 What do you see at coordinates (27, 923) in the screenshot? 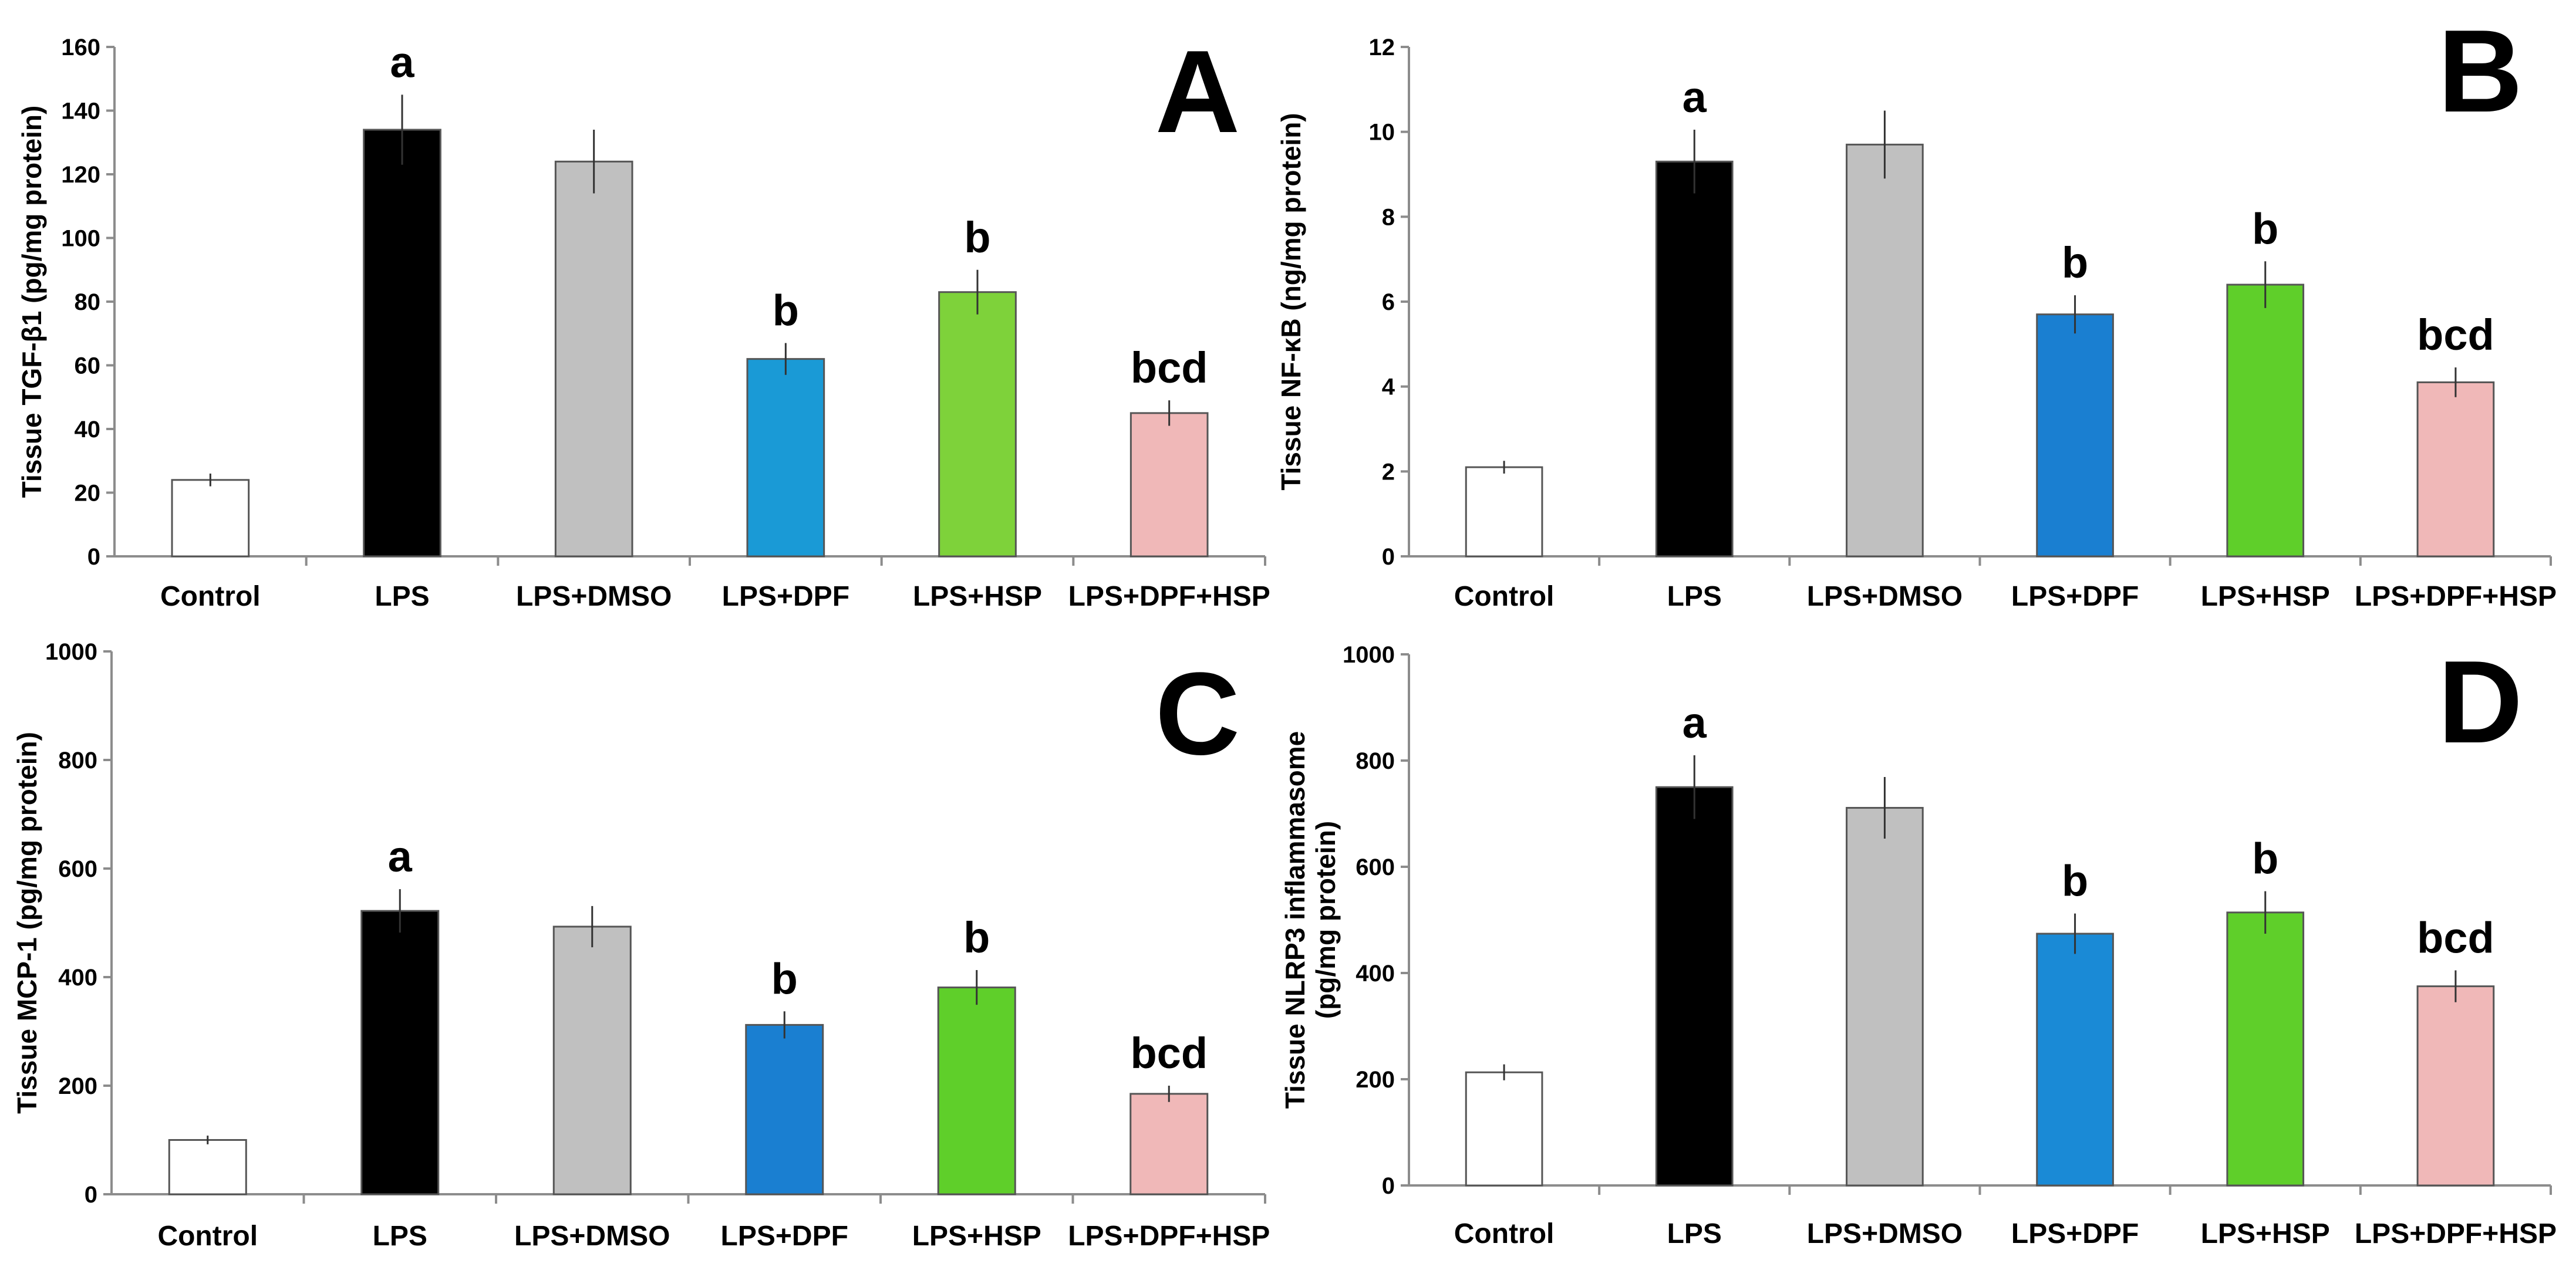
I see `y-axis-title: Tissue MCP-1 (pg/mg protein)` at bounding box center [27, 923].